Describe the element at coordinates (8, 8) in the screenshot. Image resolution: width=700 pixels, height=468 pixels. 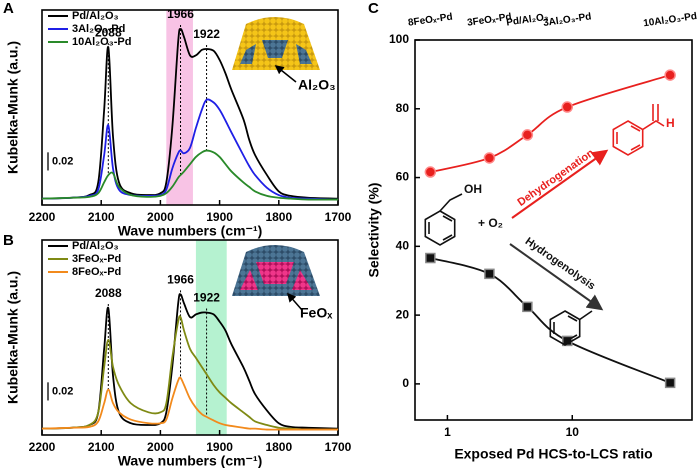
I see `panel-letter: A` at that location.